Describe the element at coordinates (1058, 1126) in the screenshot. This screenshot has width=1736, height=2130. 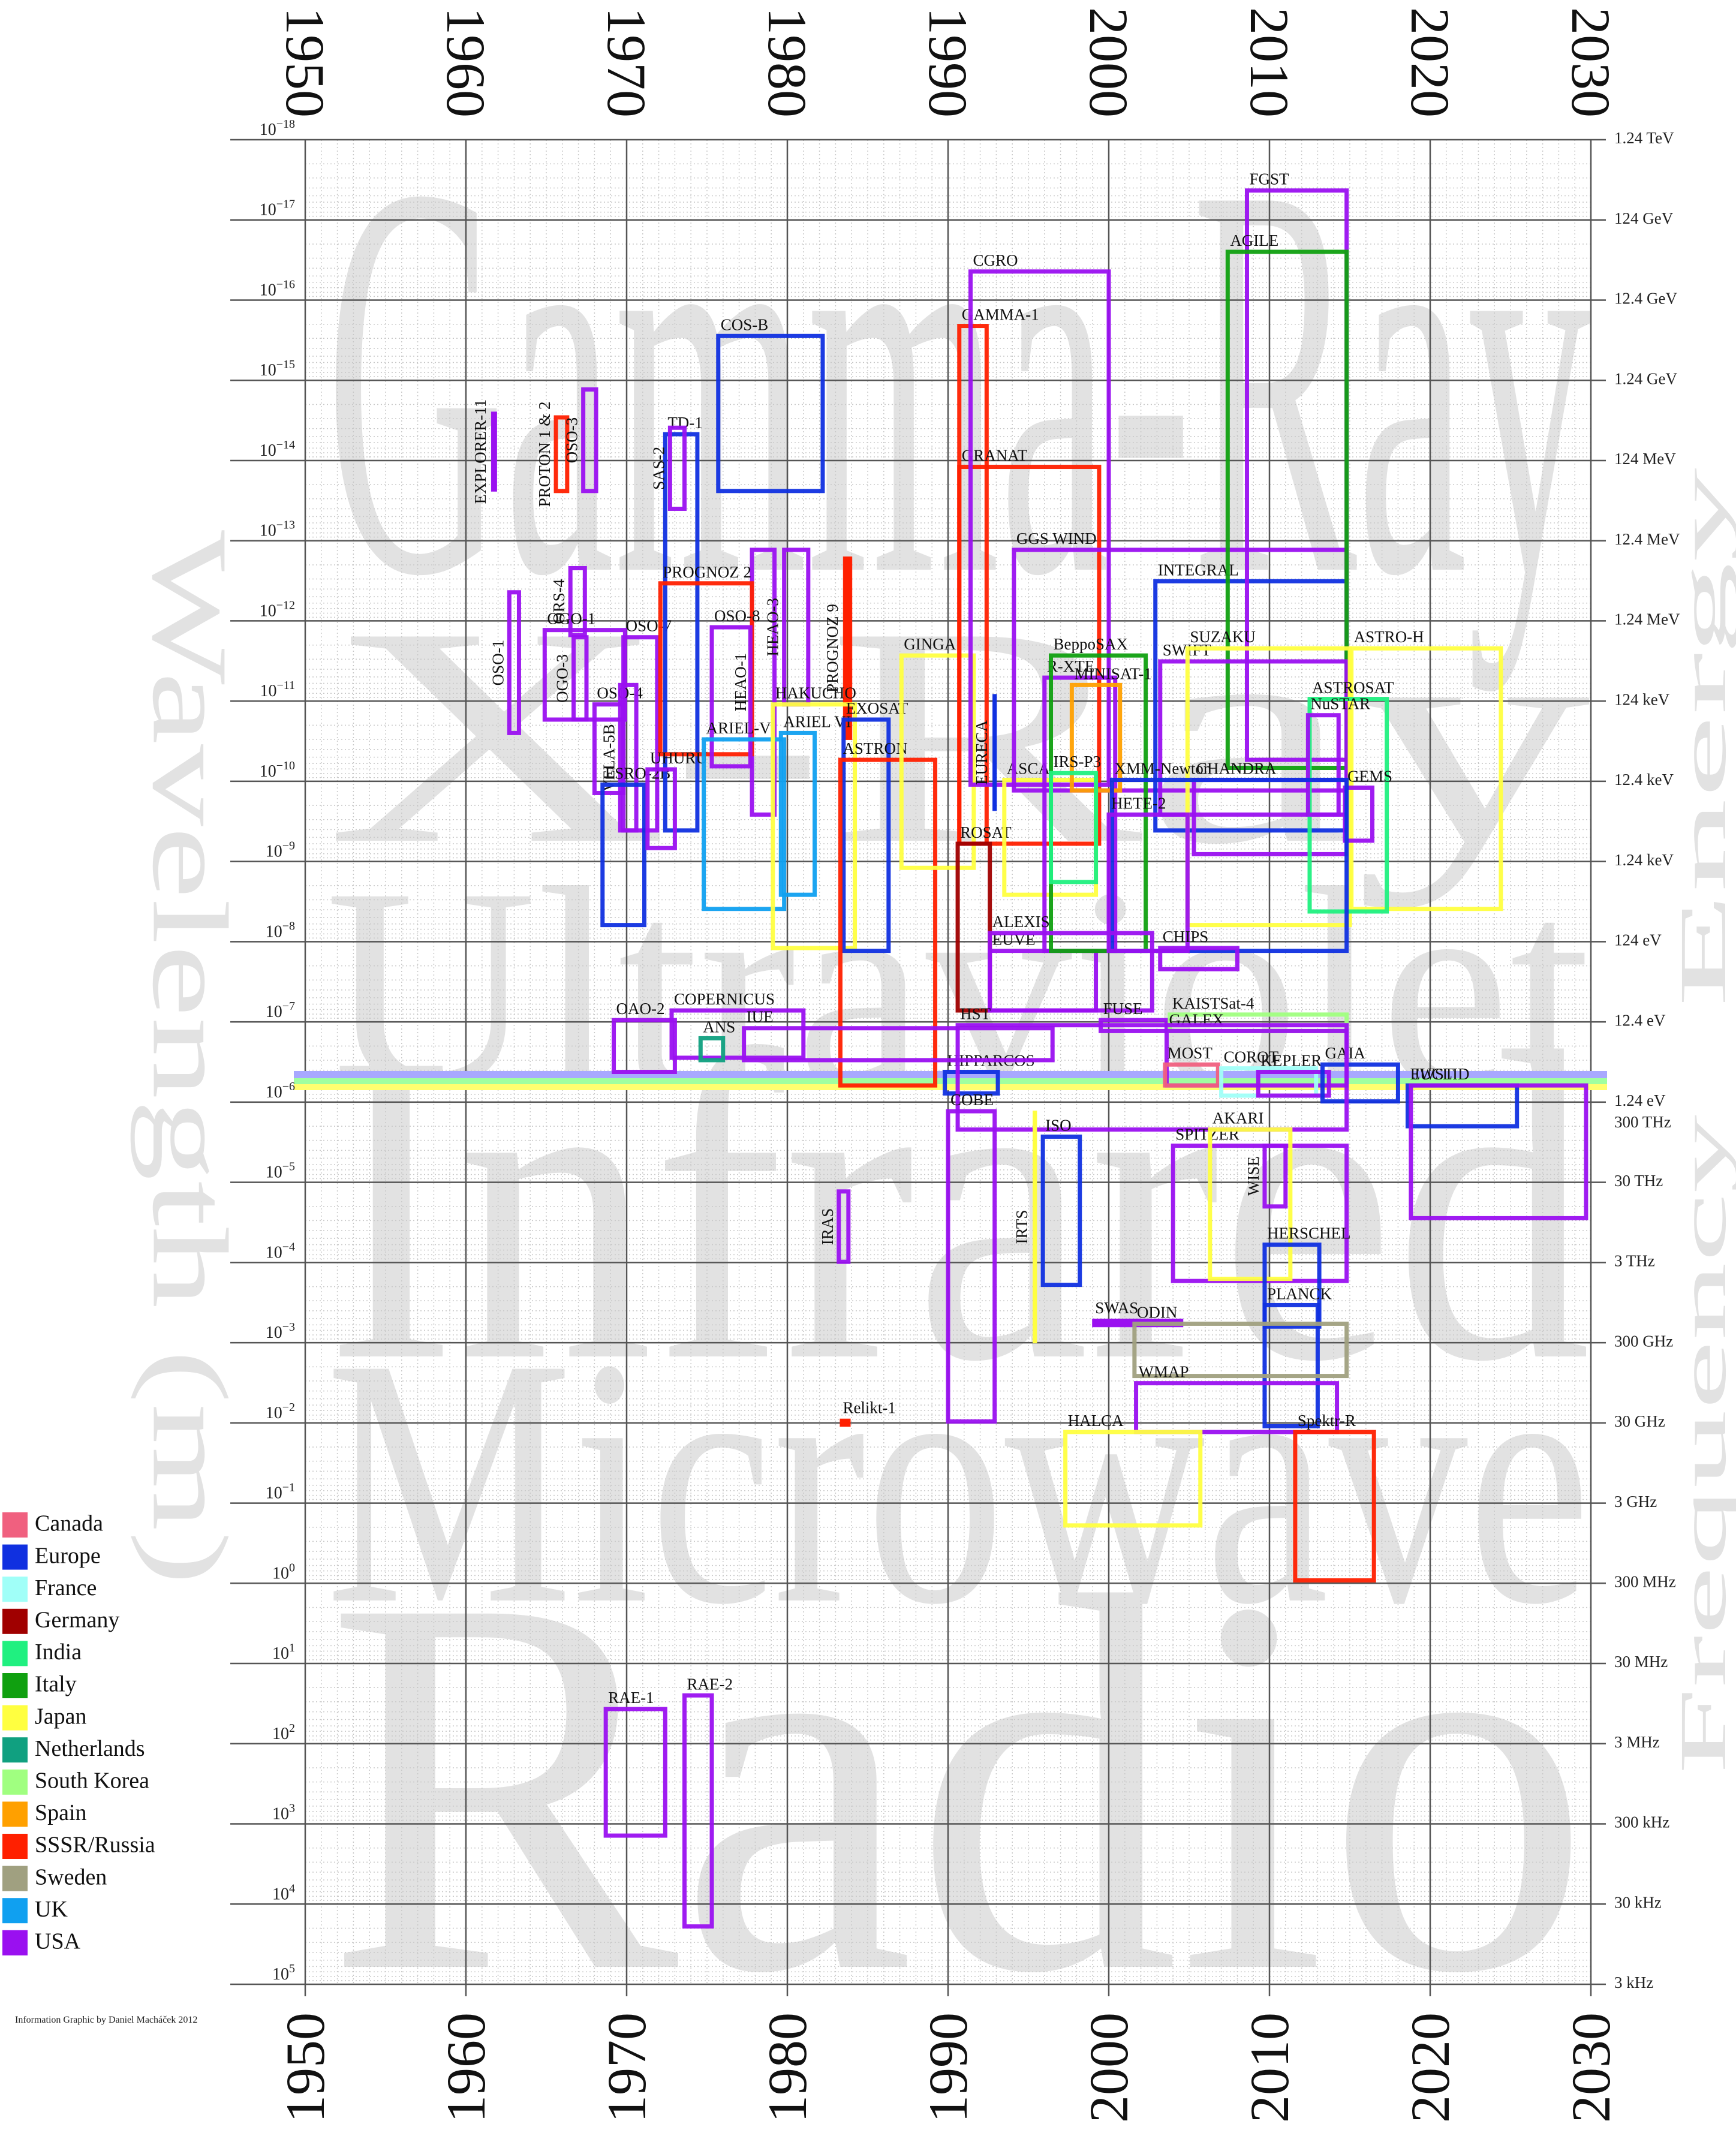
I see `mission-label: ISO` at that location.